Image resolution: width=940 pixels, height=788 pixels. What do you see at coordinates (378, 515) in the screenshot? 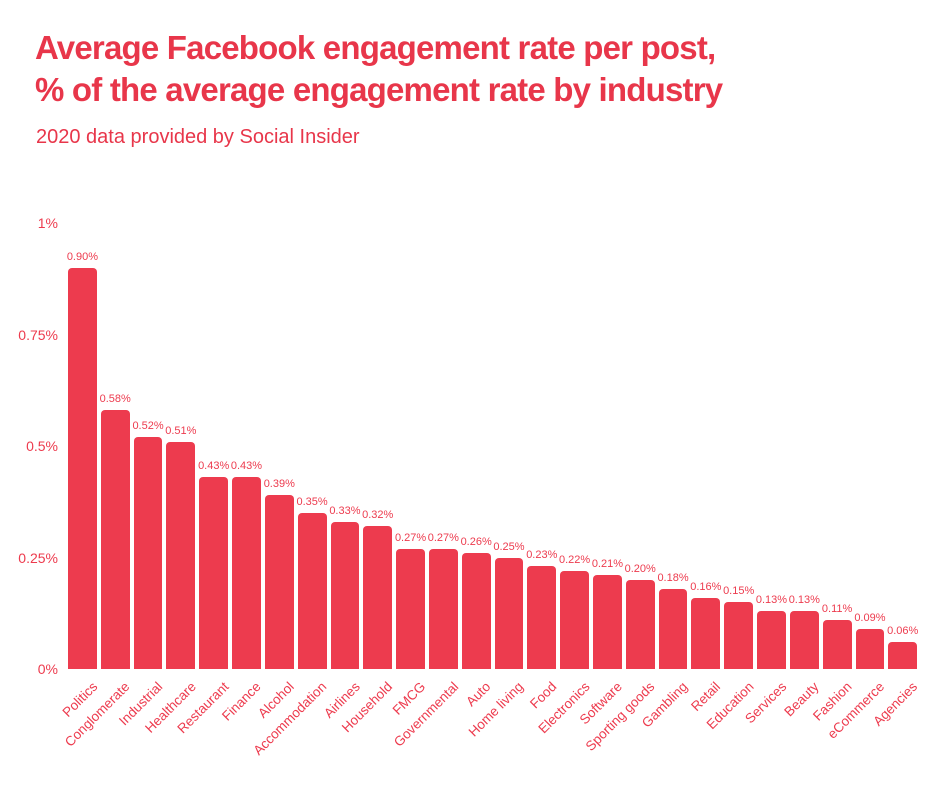
I see `bar-value-label: 0.32%` at bounding box center [378, 515].